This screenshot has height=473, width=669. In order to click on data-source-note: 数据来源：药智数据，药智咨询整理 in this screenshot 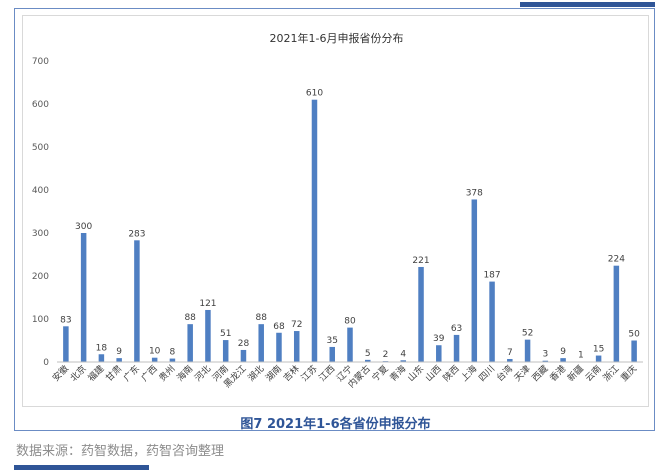, I will do `click(120, 451)`.